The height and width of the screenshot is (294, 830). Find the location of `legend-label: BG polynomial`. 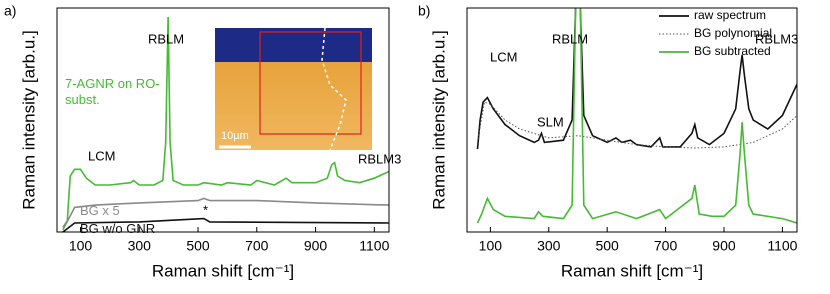

legend-label: BG polynomial is located at coordinates (733, 33).